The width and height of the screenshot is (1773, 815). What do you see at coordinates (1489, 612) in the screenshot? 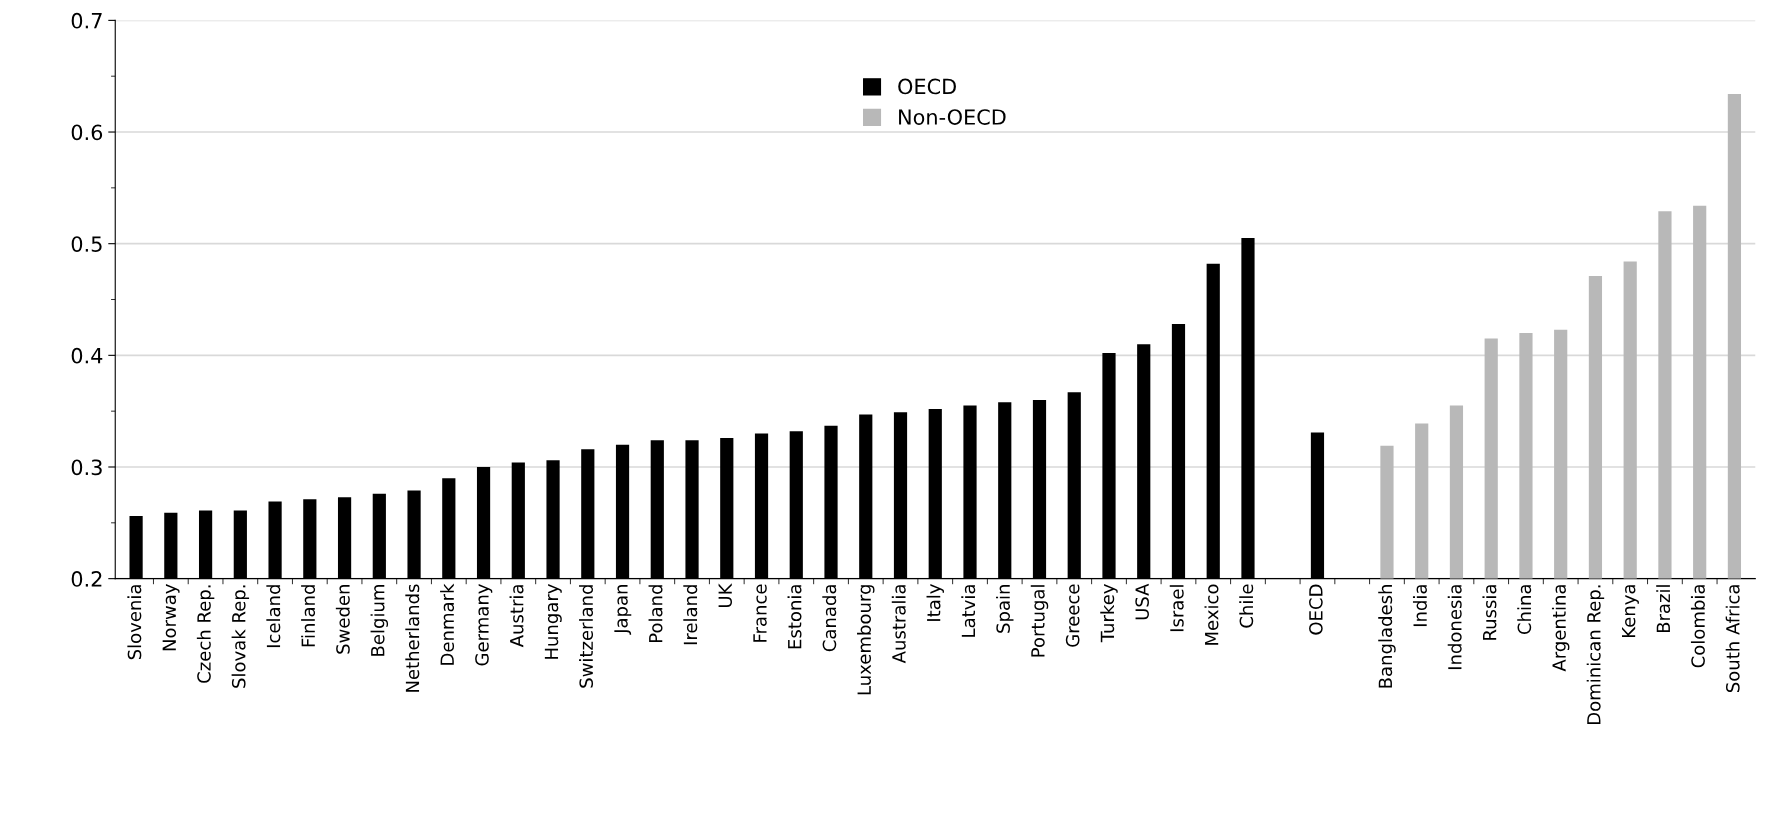
I see `x-tick-label: Russia` at bounding box center [1489, 612].